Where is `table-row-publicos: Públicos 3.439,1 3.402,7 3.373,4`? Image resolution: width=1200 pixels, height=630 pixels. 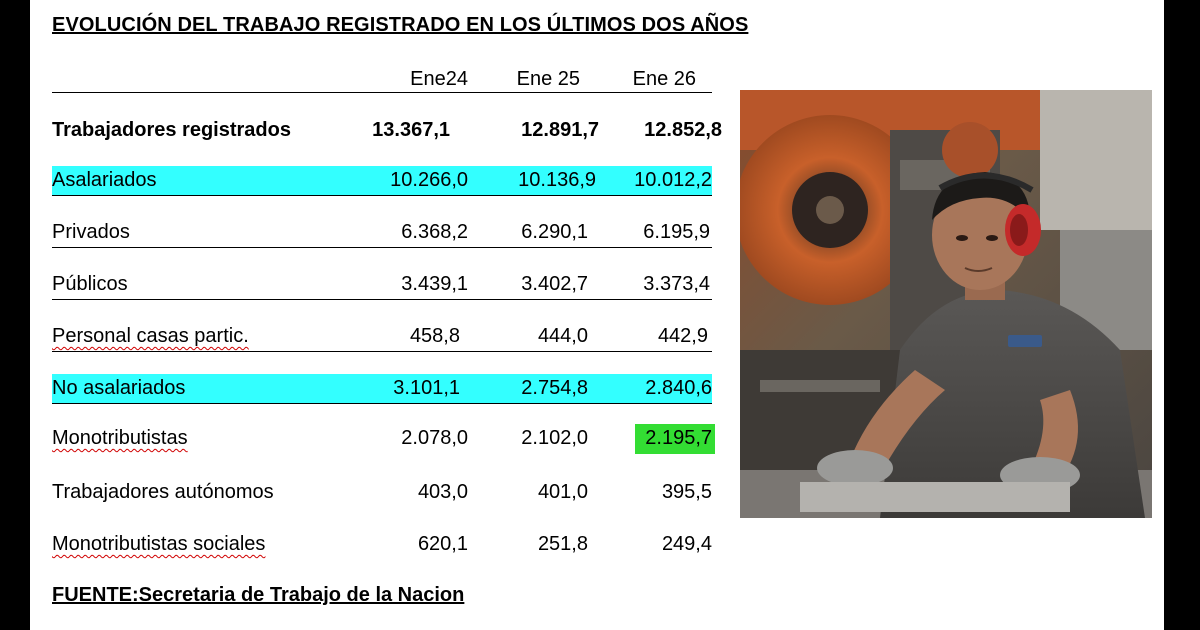 table-row-publicos: Públicos 3.439,1 3.402,7 3.373,4 is located at coordinates (382, 285).